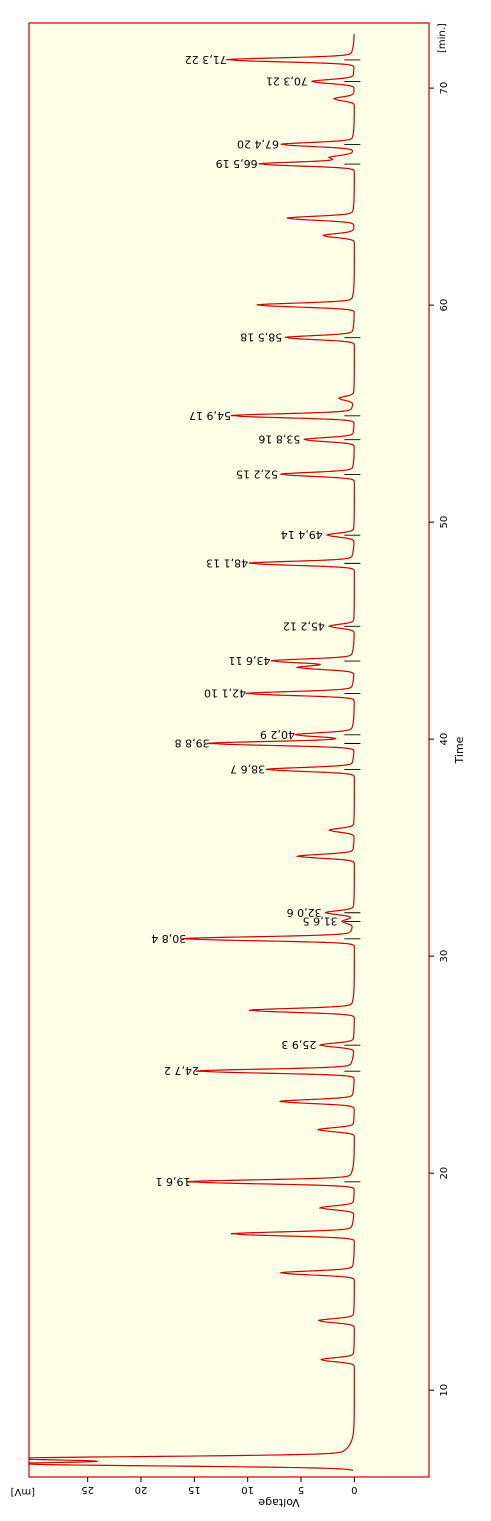 This screenshot has height=1521, width=491. I want to click on peak-label: 67,4 20, so click(258, 144).